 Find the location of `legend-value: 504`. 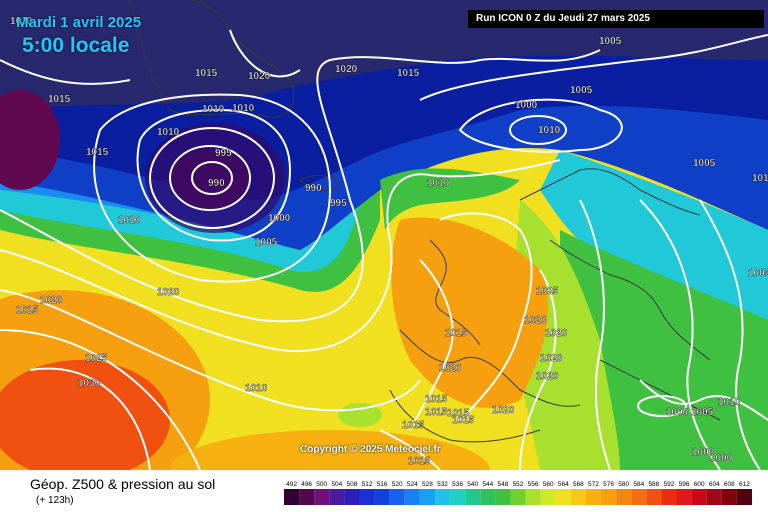

legend-value: 504 is located at coordinates (336, 484).